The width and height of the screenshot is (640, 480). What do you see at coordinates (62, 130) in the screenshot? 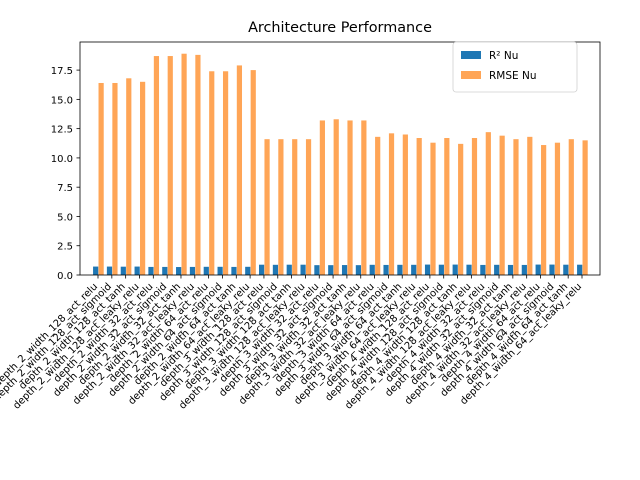
I see `y-tick-label: 12.5` at bounding box center [62, 130].